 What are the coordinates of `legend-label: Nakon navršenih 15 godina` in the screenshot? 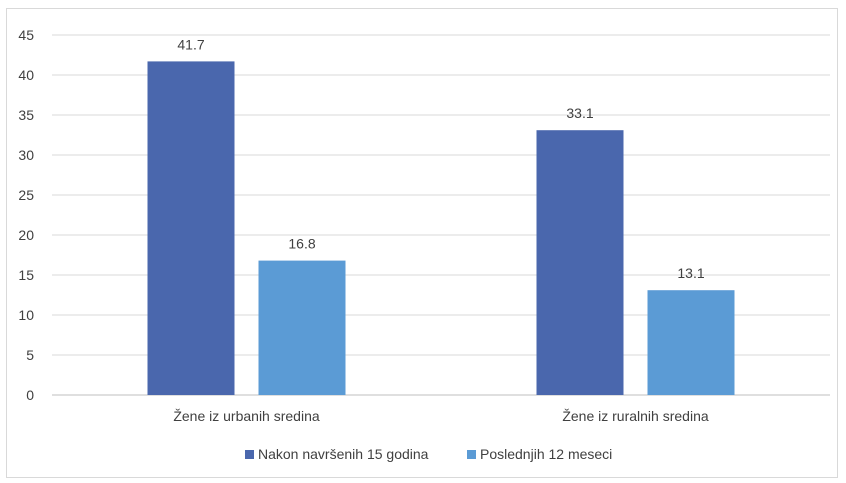 It's located at (343, 454).